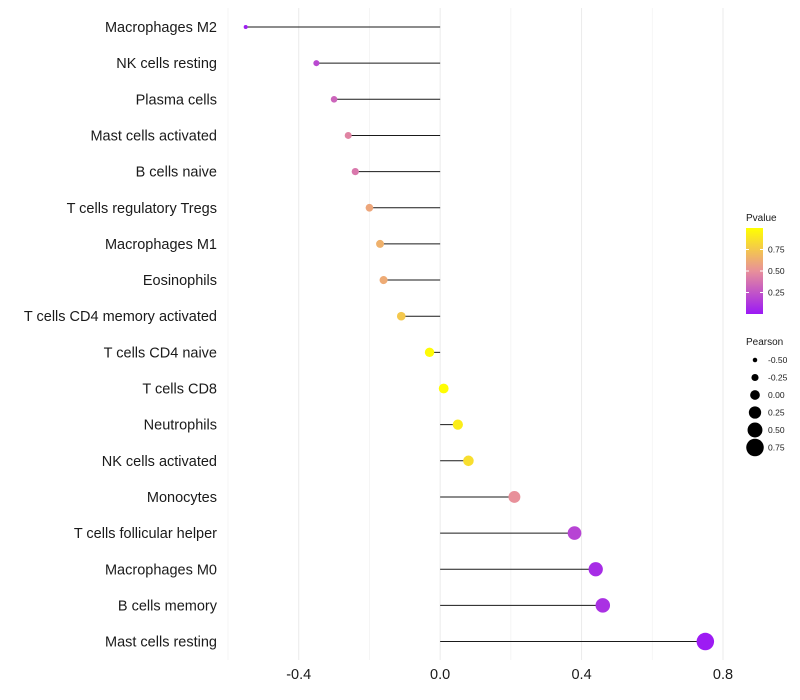 The image size is (800, 700). I want to click on pvalue-colorbar, so click(754, 271).